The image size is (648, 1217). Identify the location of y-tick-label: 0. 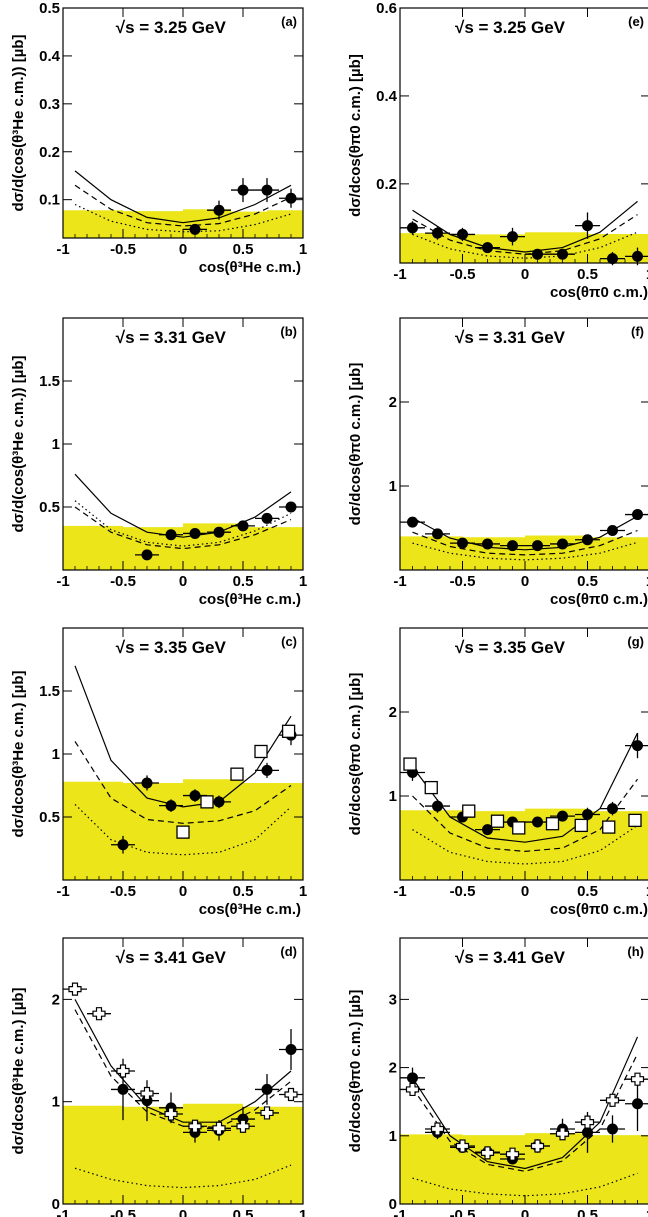
(56, 1204).